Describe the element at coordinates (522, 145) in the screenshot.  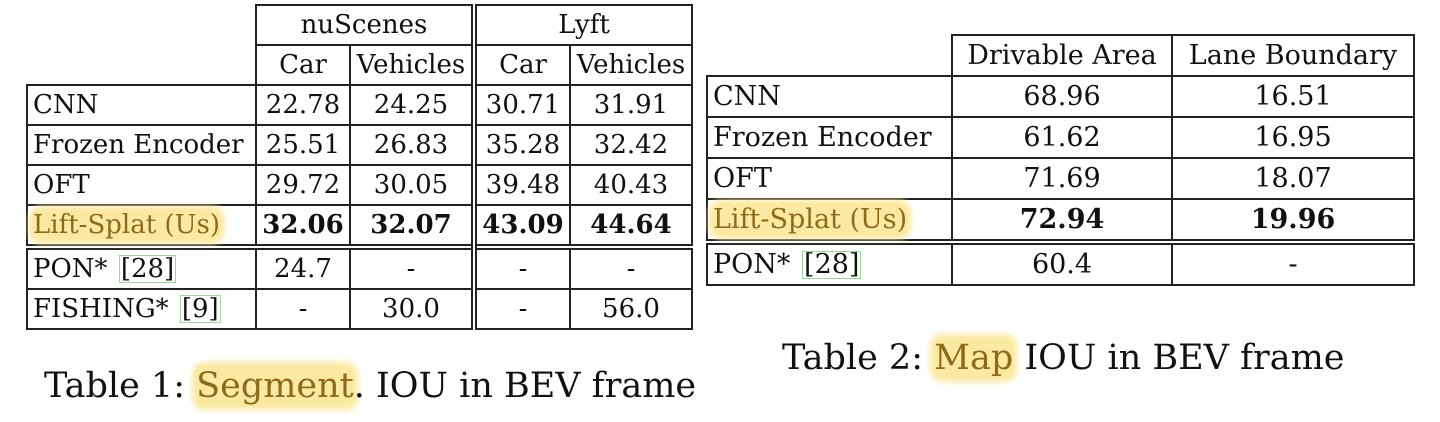
I see `table-cell: 35.28` at that location.